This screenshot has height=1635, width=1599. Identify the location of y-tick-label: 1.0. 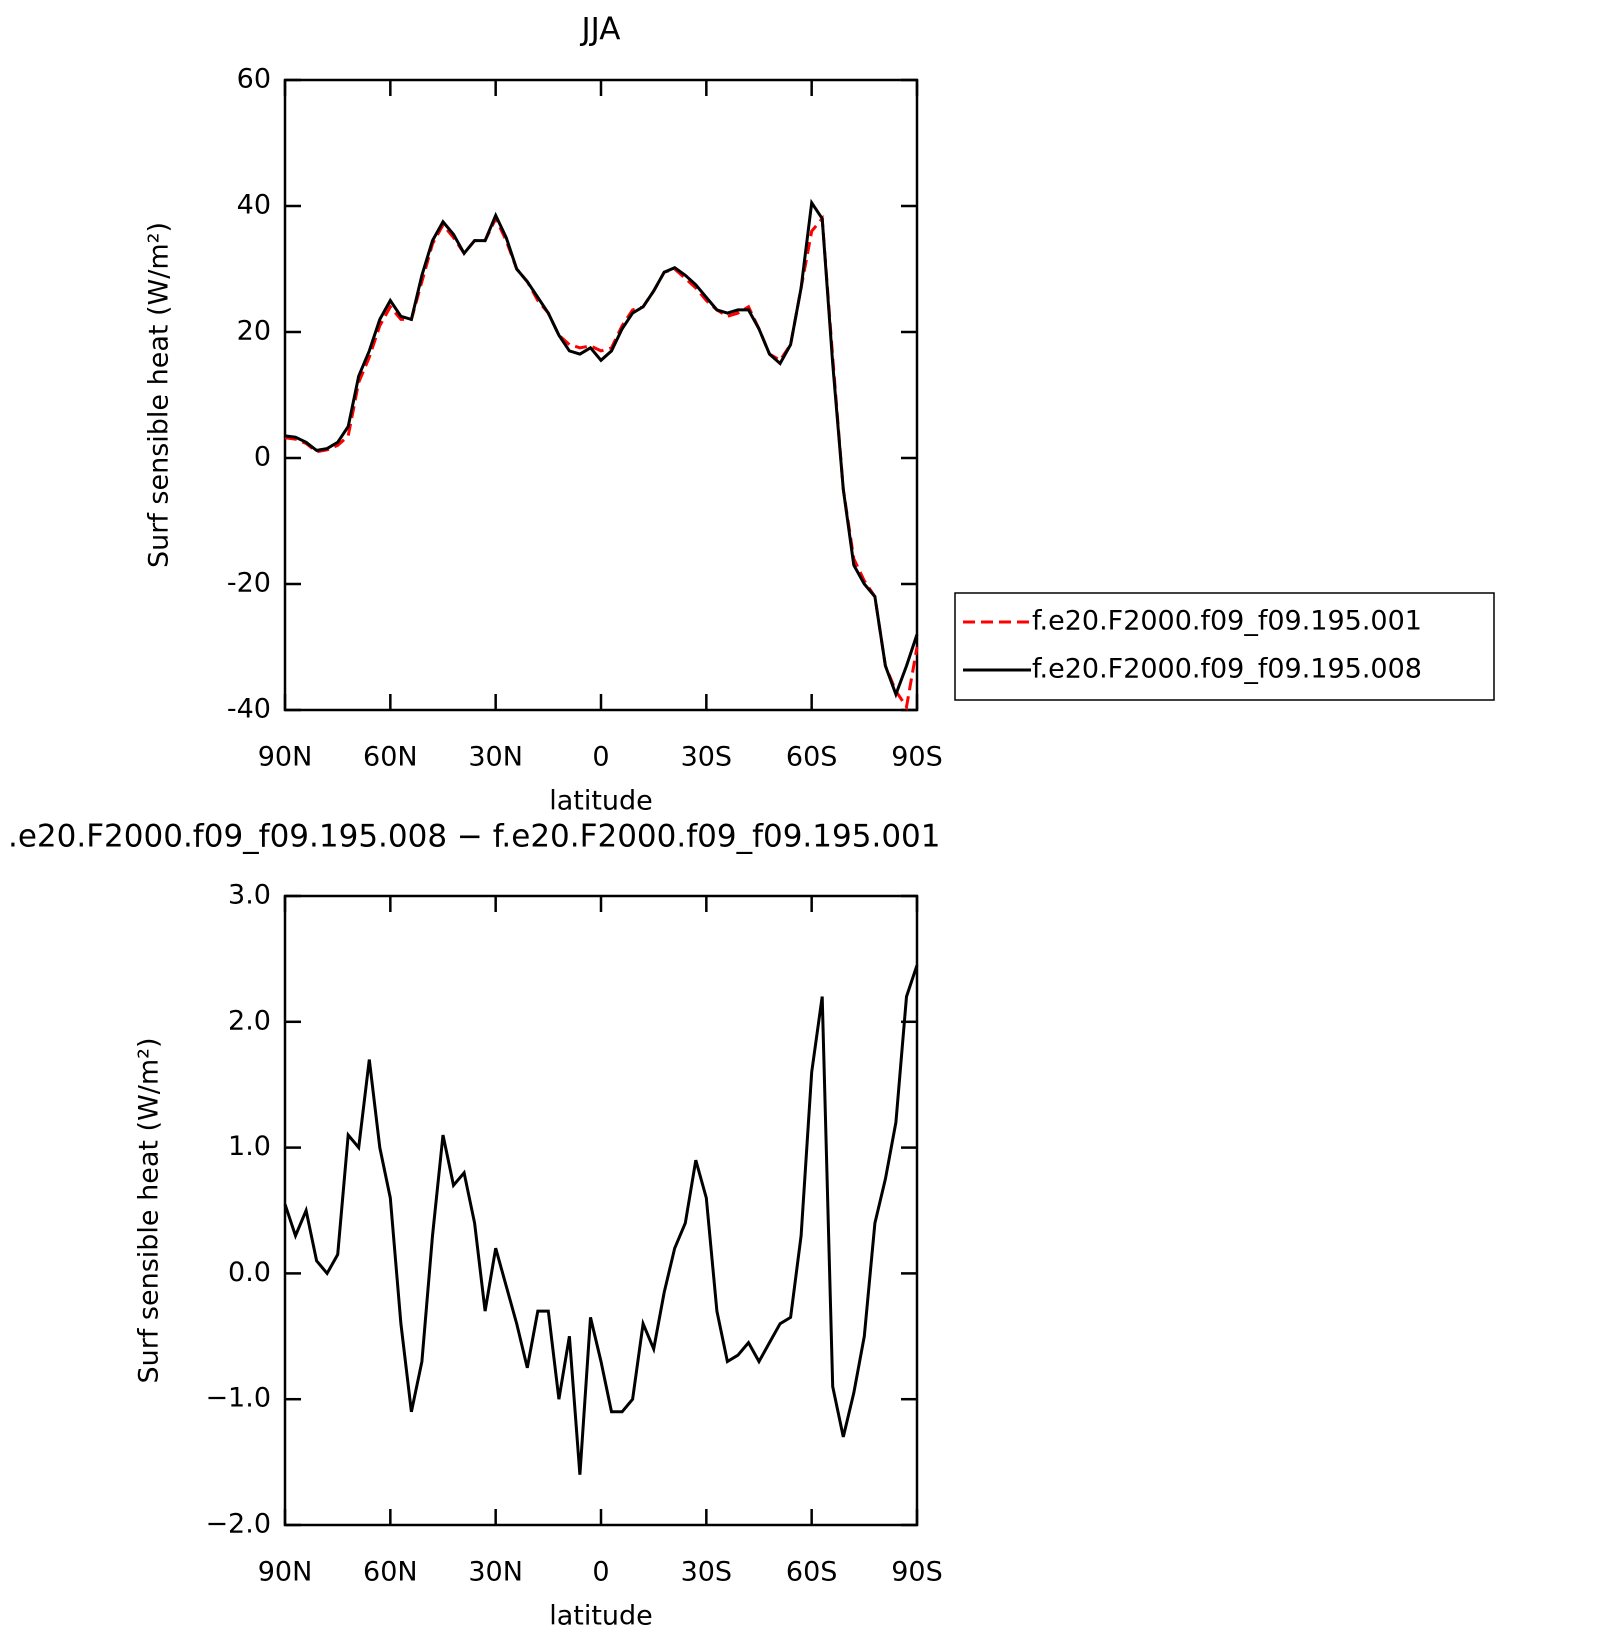
(249, 1146).